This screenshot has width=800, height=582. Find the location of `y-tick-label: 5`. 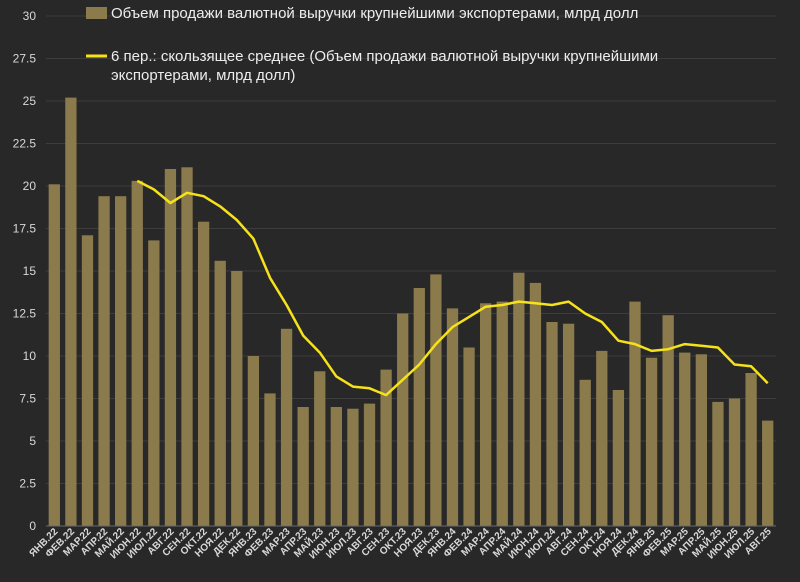

y-tick-label: 5 is located at coordinates (32, 441).